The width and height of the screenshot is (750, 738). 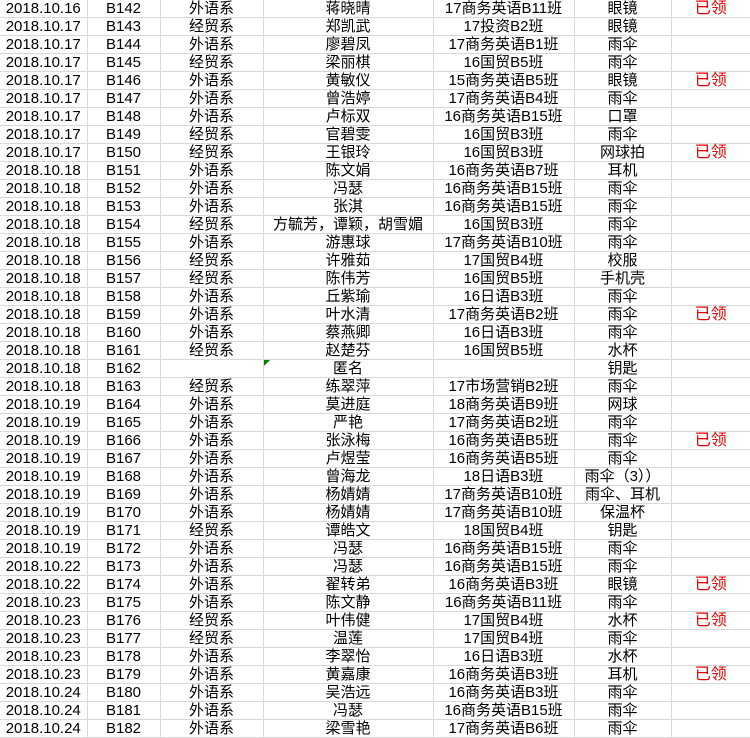 What do you see at coordinates (124, 566) in the screenshot?
I see `id-cell: B173` at bounding box center [124, 566].